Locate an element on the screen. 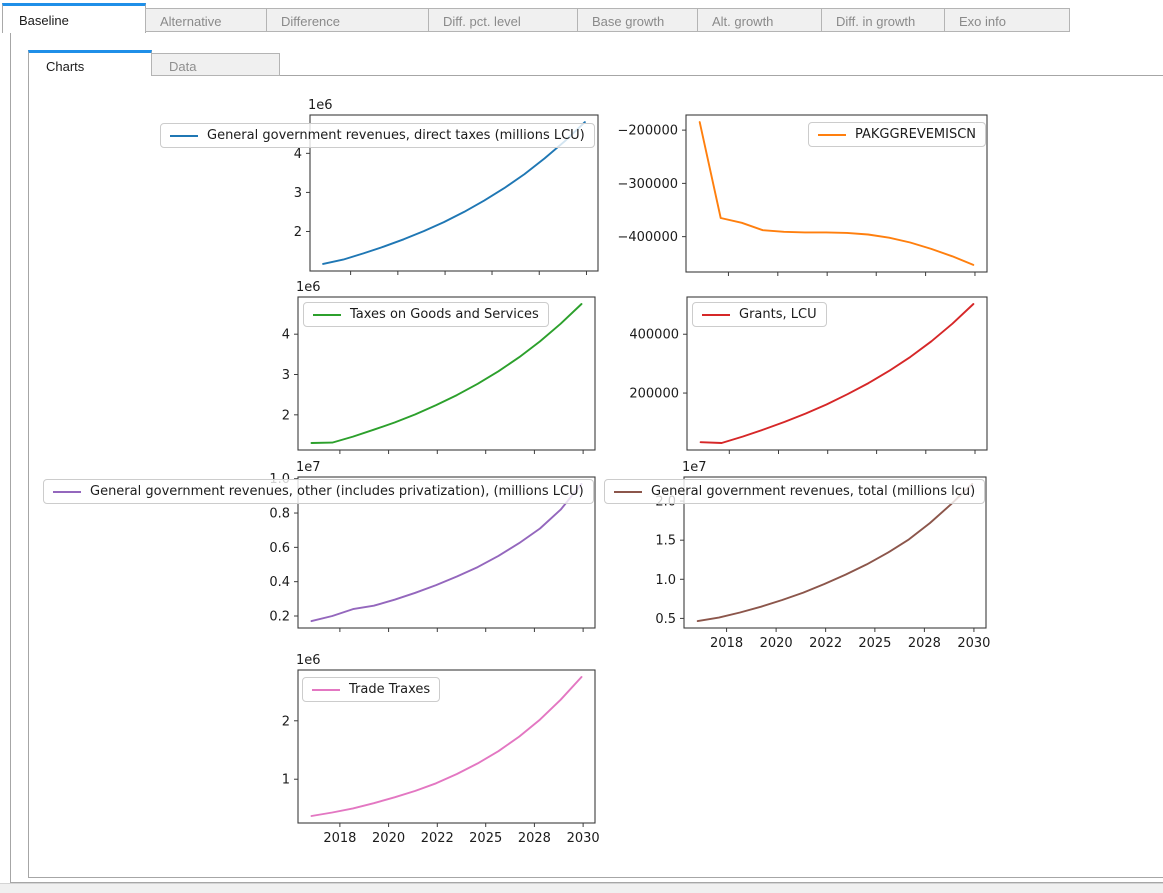 This screenshot has height=893, width=1163. sub-tab-bar: Charts Data is located at coordinates (154, 63).